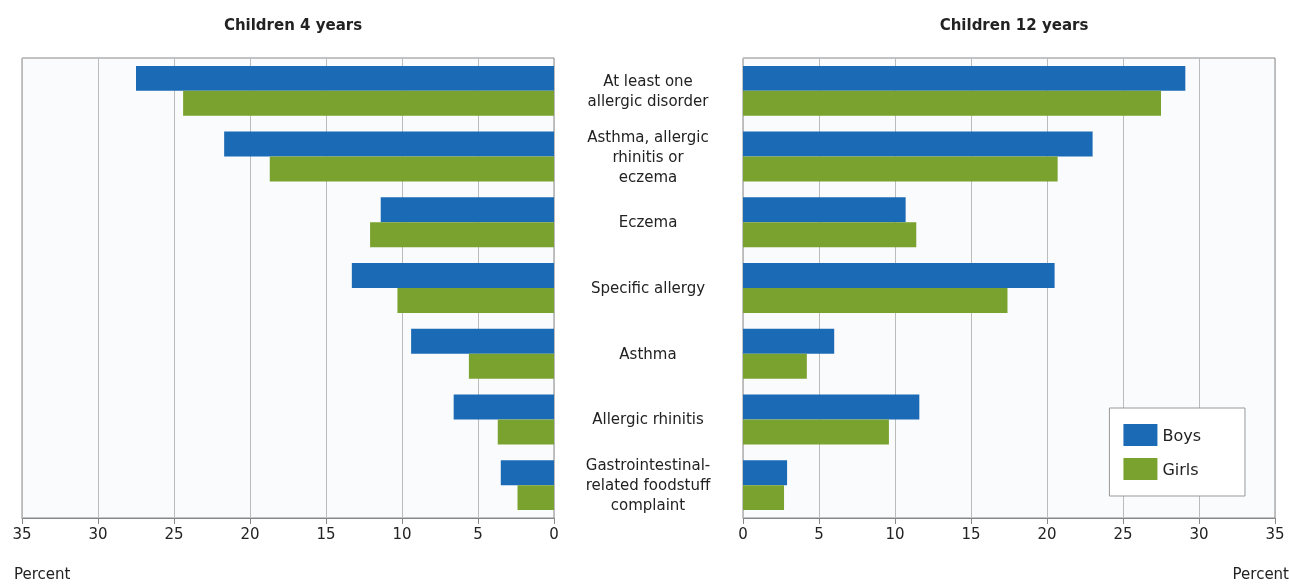  I want to click on y-tick-label: Eczema, so click(648, 222).